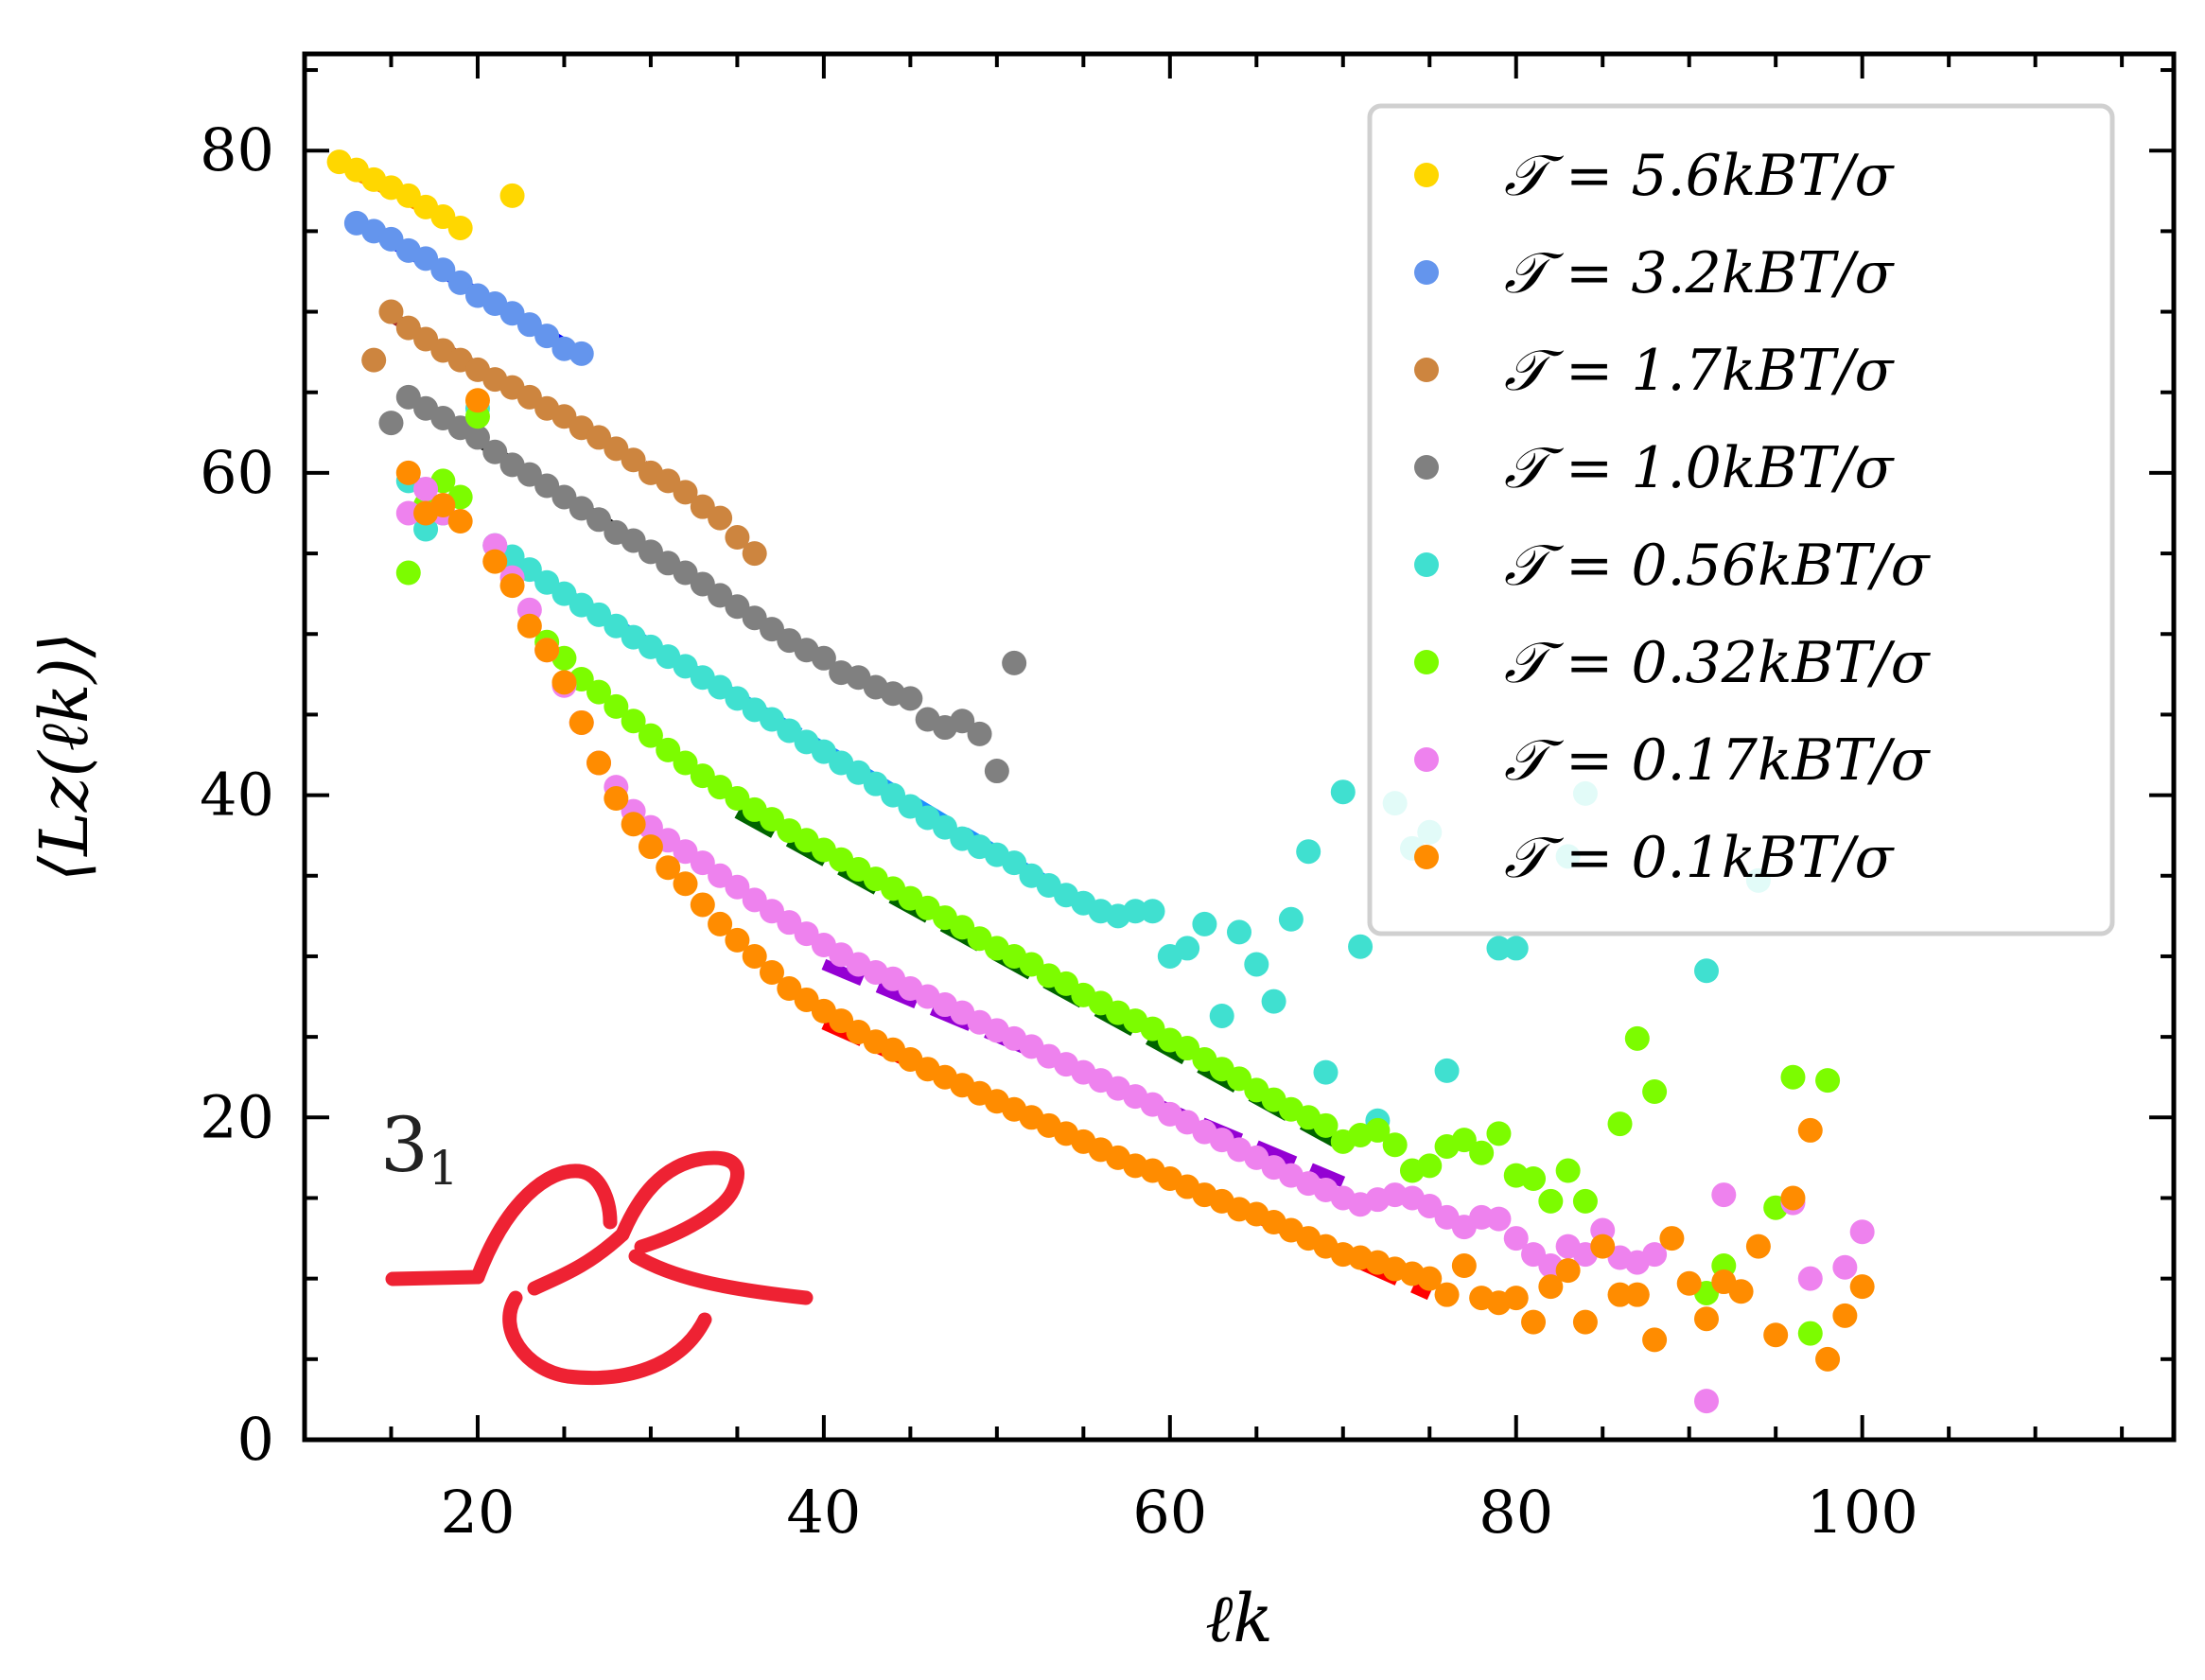 This screenshot has width=2205, height=1680. I want to click on y-tick-label: 80, so click(237, 149).